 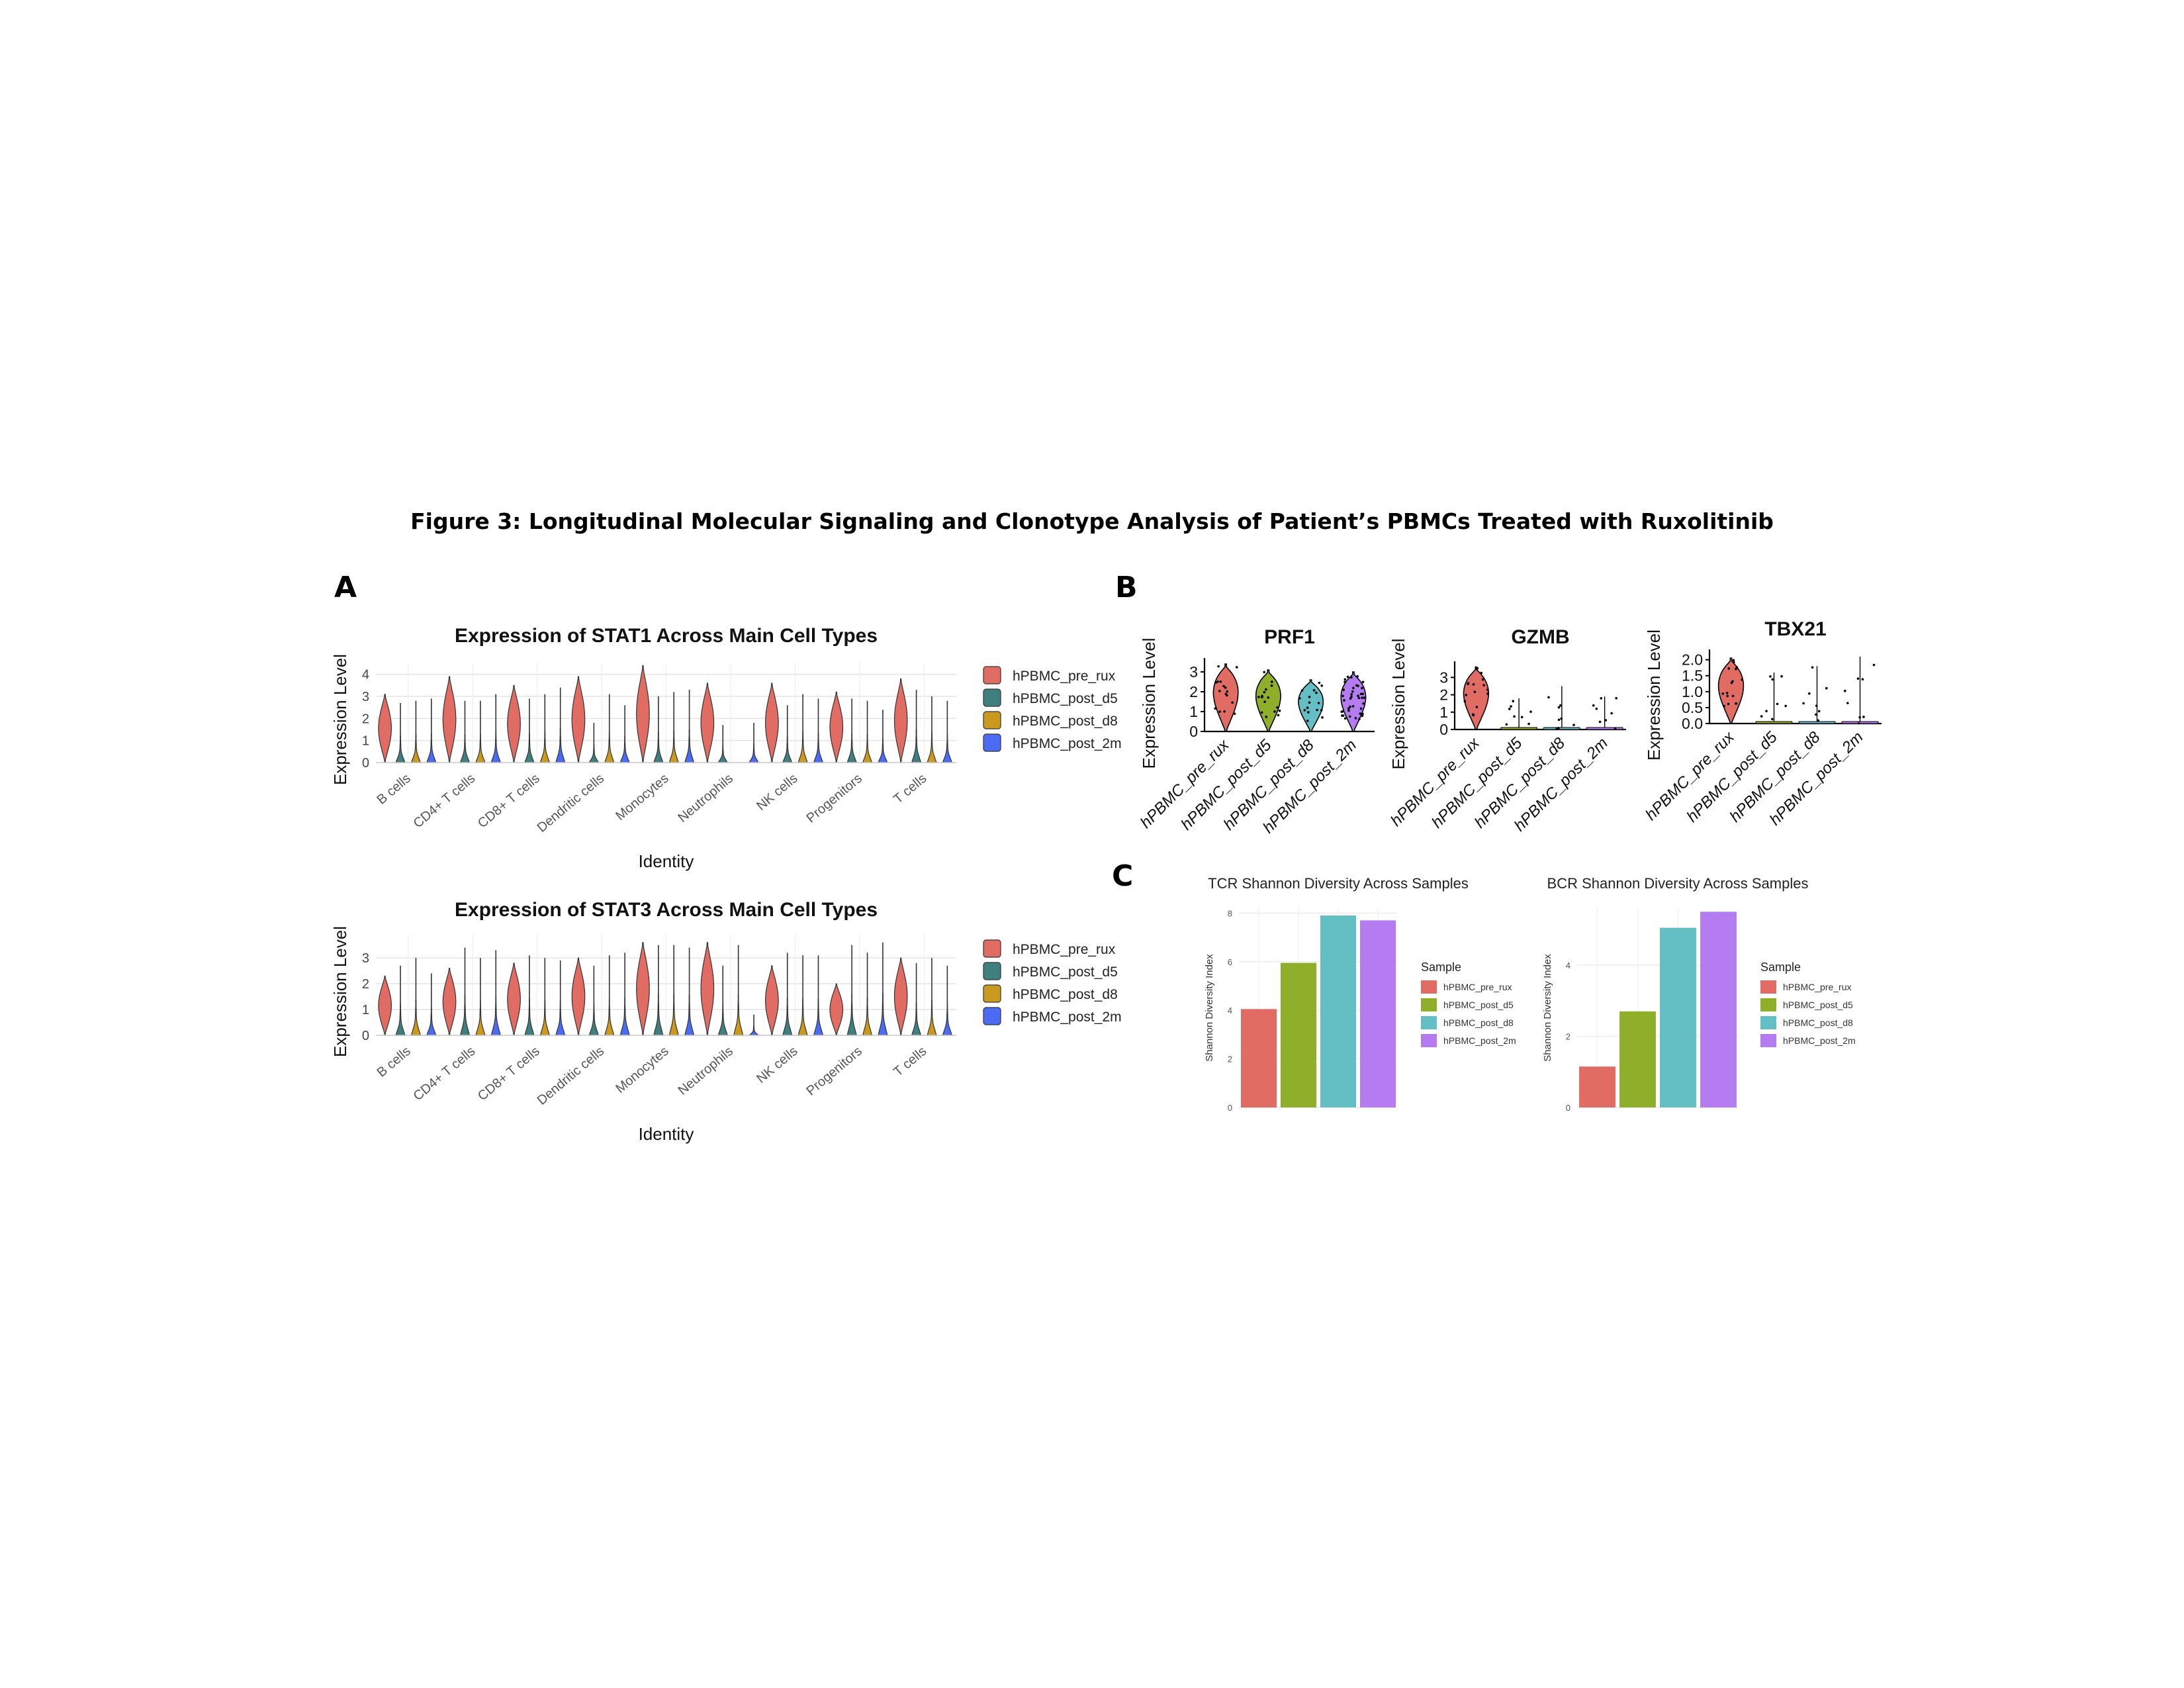 I want to click on stat3-legend-label: hPBMC_post_2m, so click(x=1067, y=1017).